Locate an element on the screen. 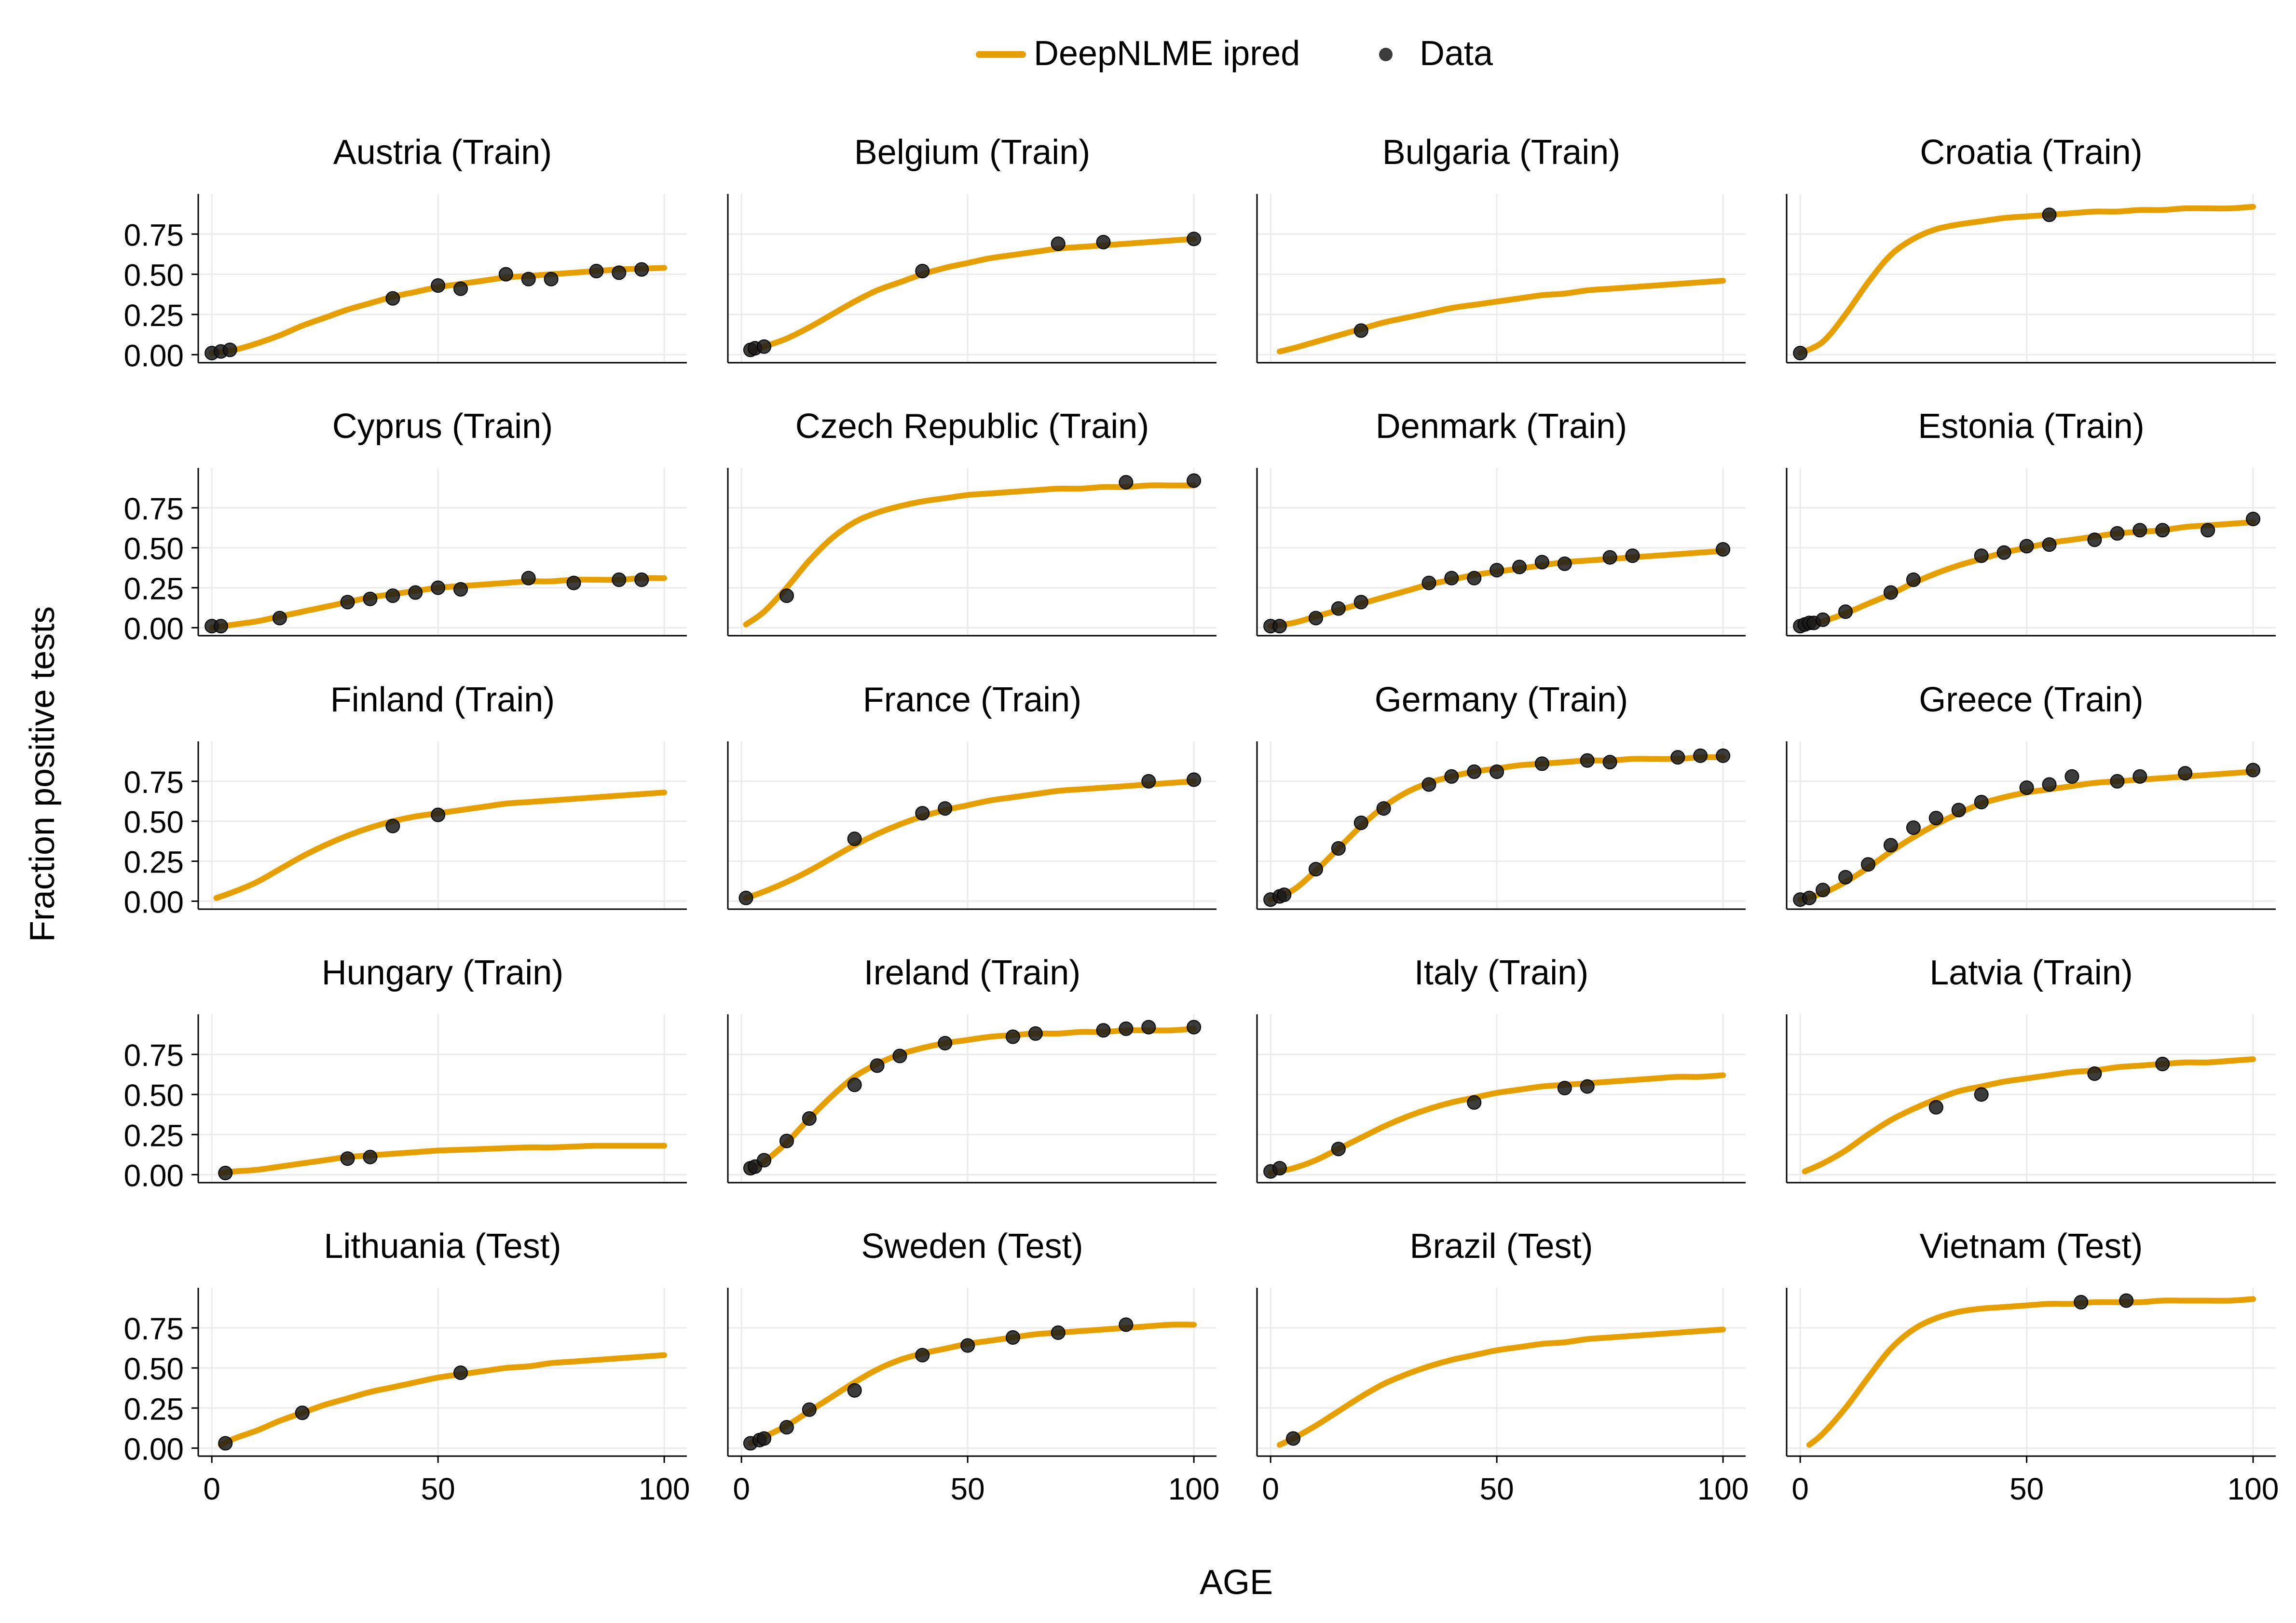 This screenshot has height=1623, width=2296. panel: Ireland (Train) is located at coordinates (972, 1069).